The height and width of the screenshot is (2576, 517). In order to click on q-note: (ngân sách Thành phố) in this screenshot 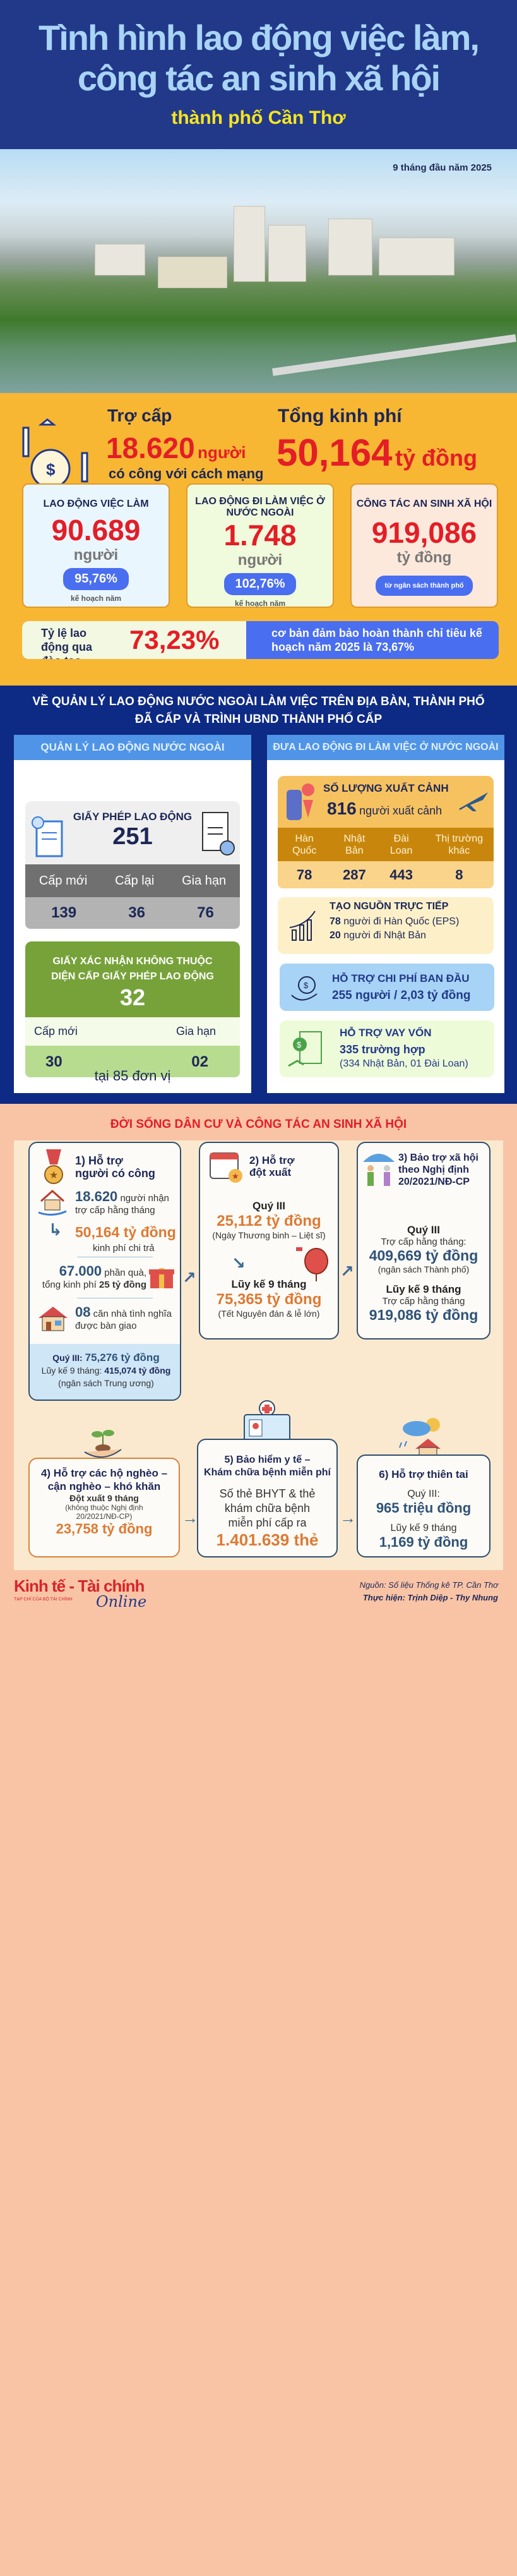, I will do `click(423, 1269)`.